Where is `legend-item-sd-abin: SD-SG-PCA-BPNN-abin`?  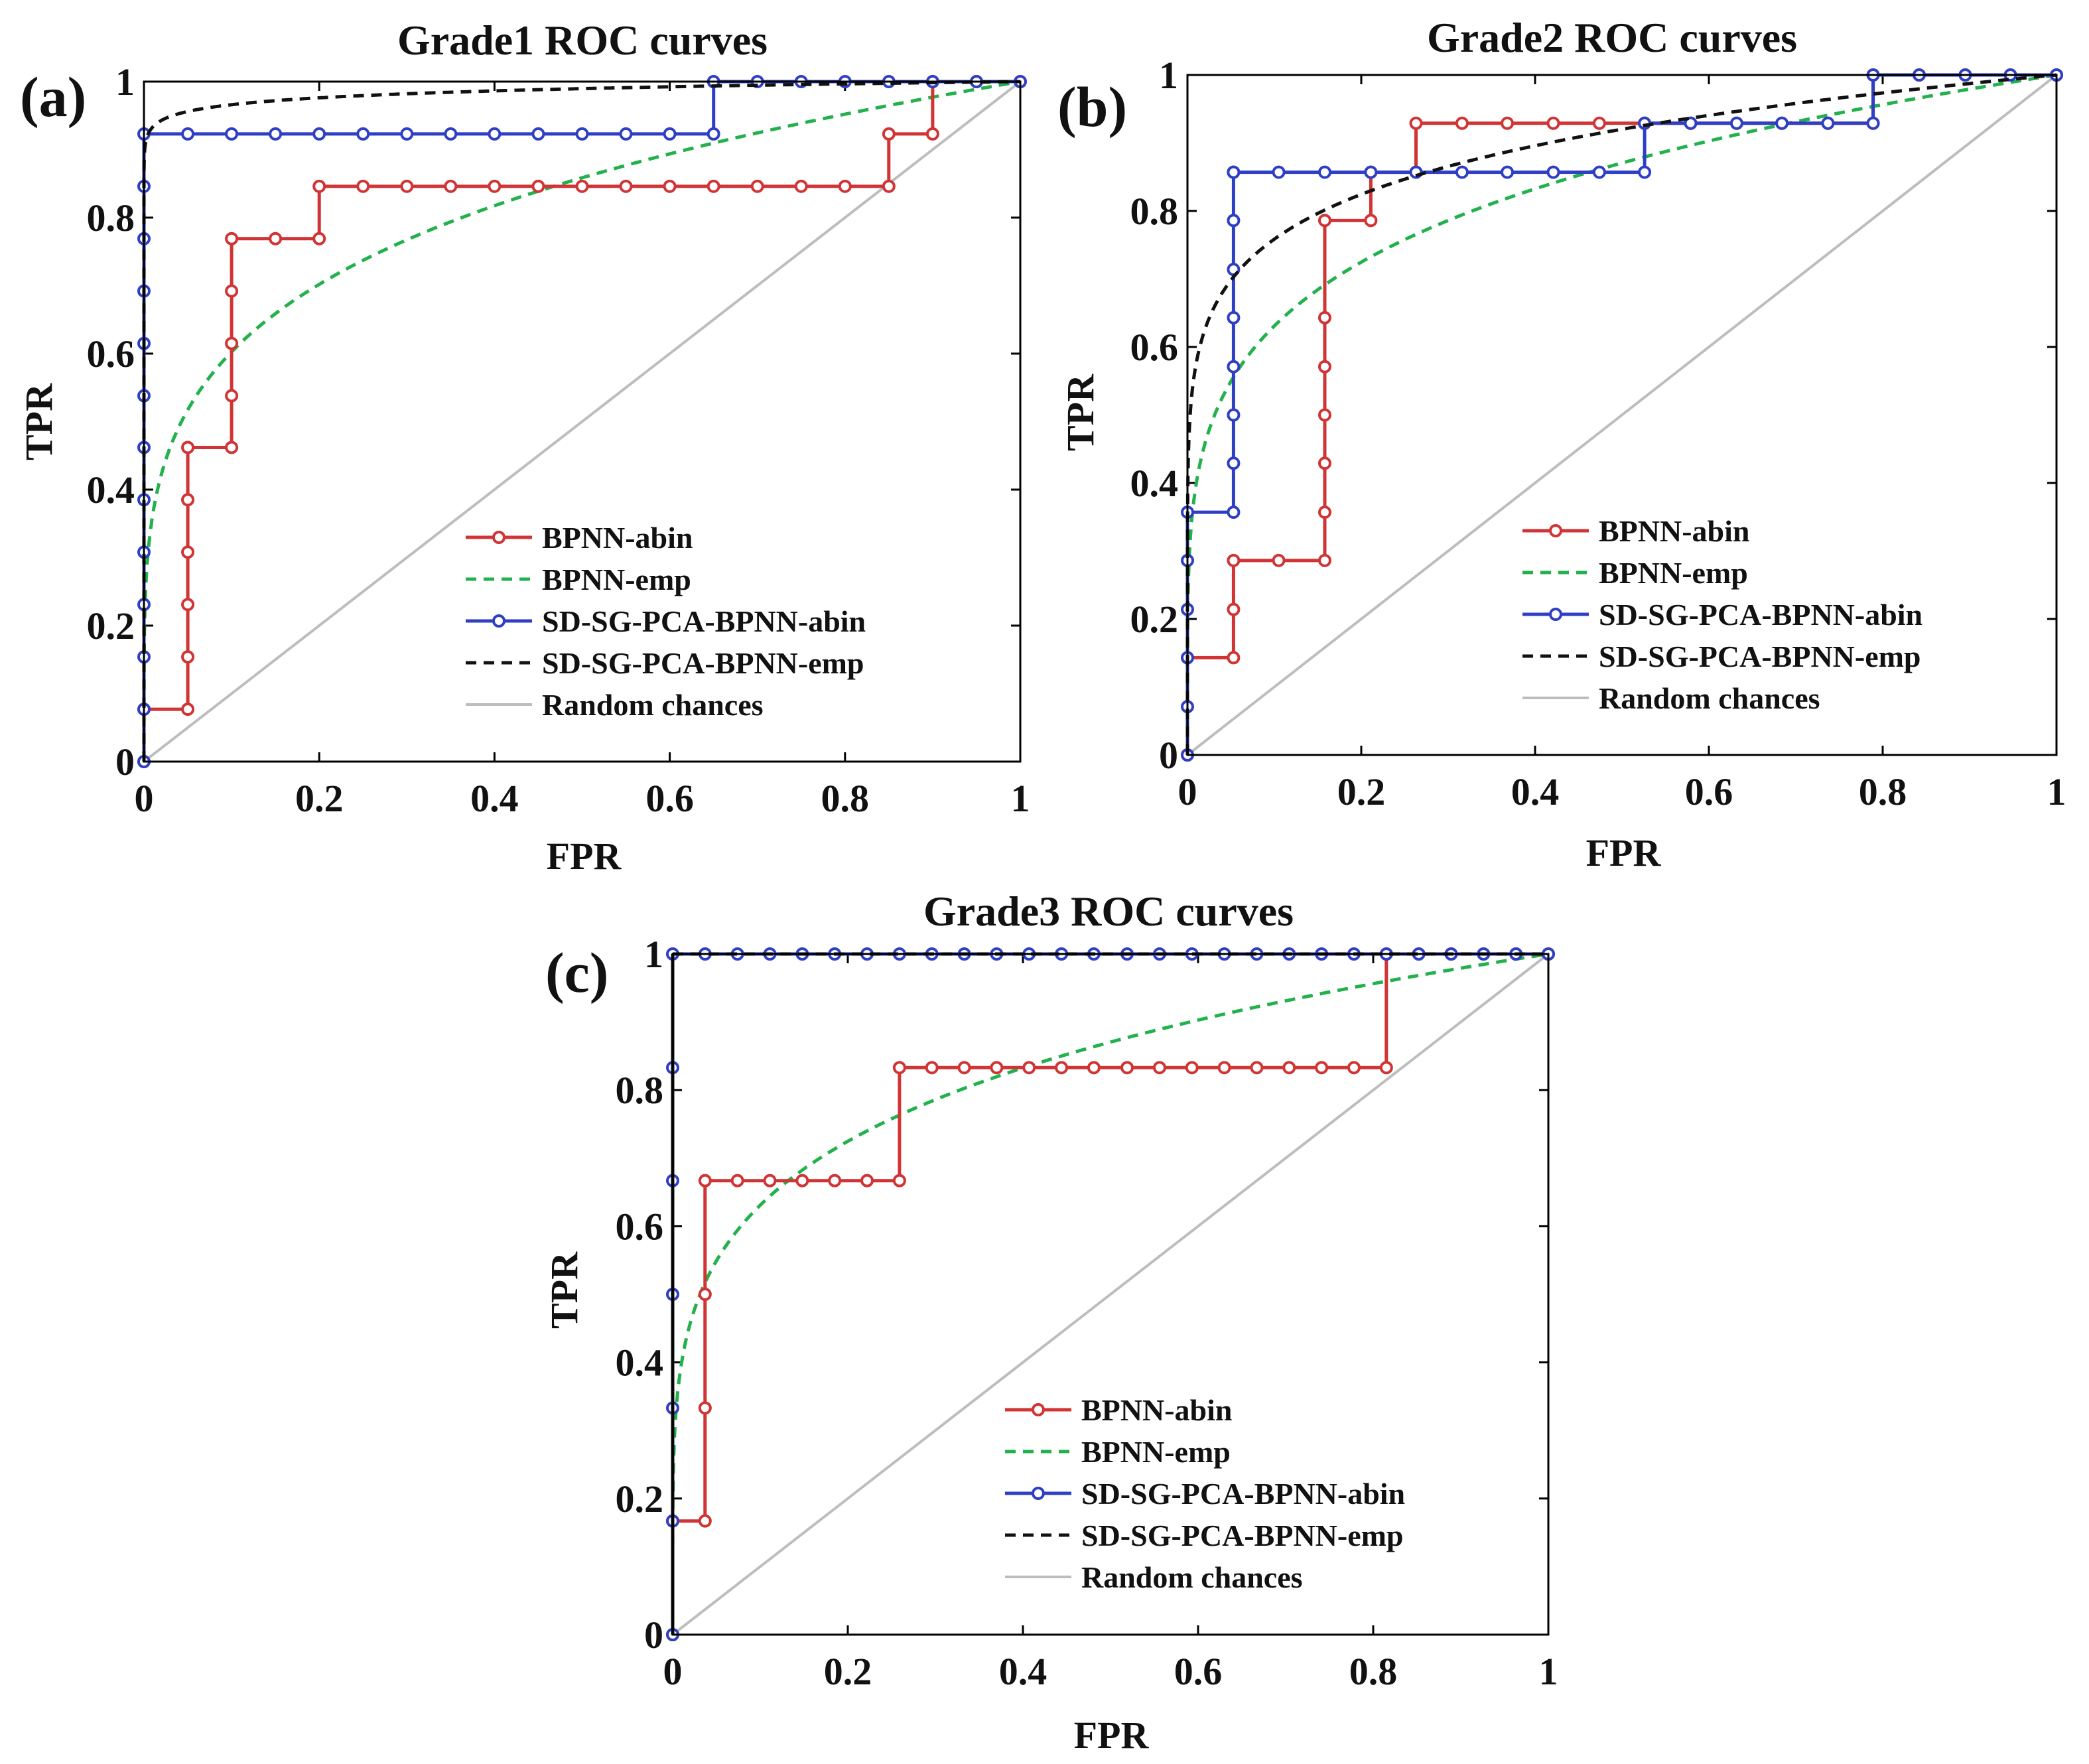 legend-item-sd-abin: SD-SG-PCA-BPNN-abin is located at coordinates (1722, 615).